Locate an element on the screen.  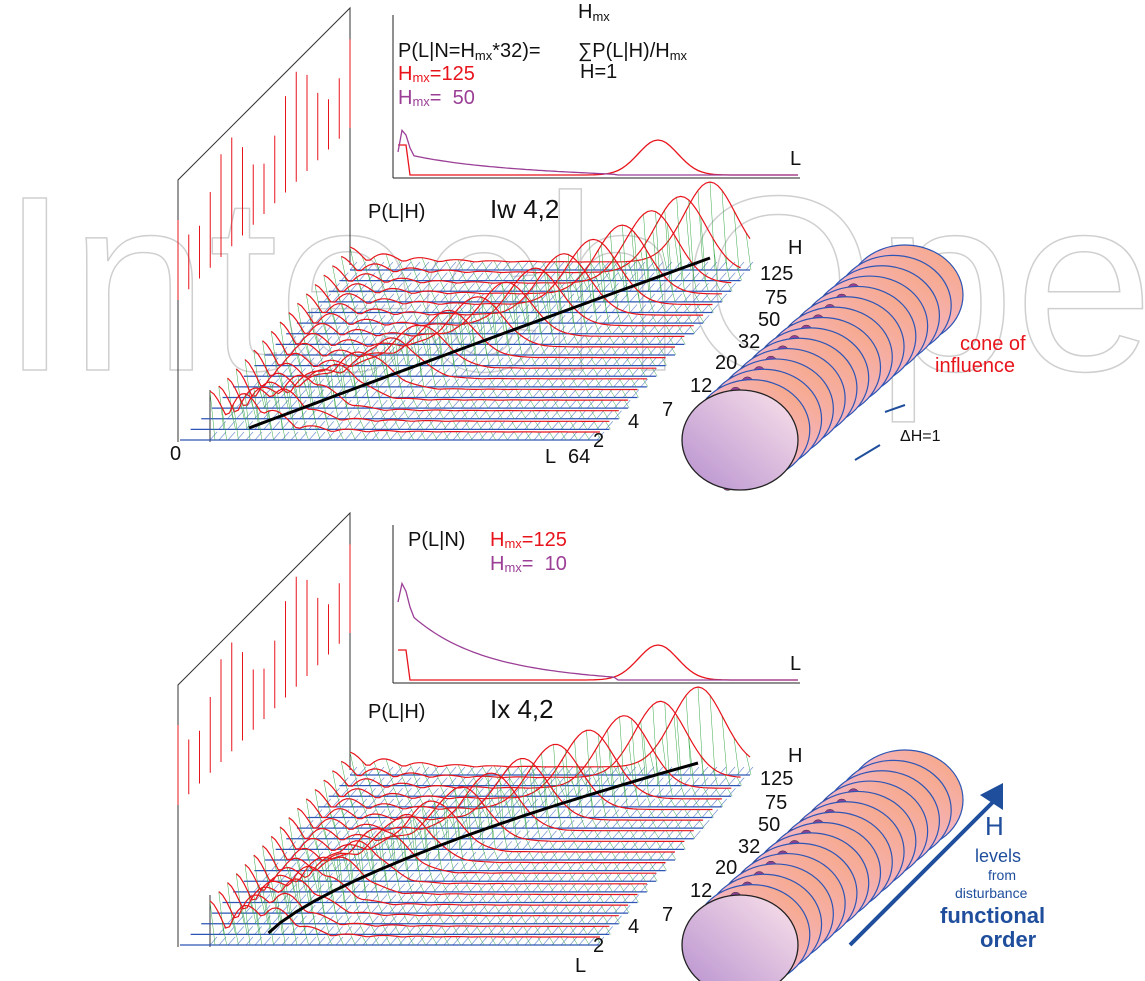
wall is located at coordinates (264, 224).